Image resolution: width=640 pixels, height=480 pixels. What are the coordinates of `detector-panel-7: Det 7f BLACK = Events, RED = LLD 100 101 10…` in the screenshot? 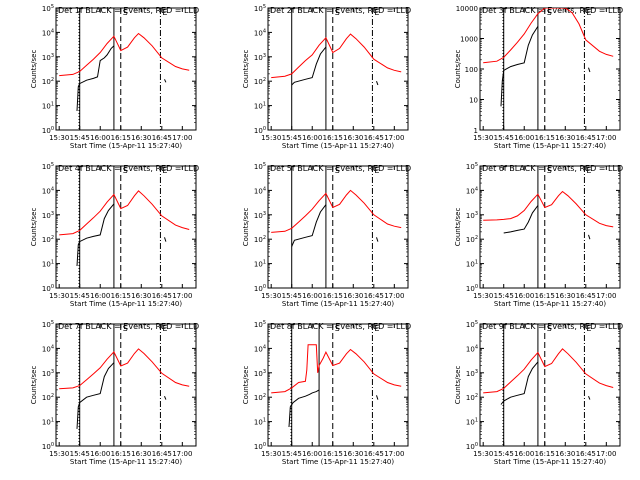 It's located at (114, 393).